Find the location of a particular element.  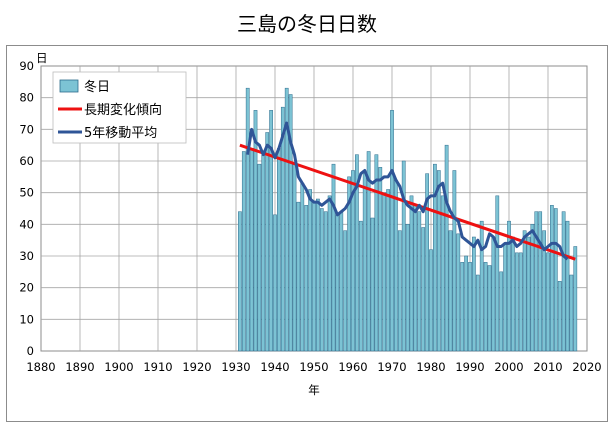

chart-title: 三島の冬日日数 is located at coordinates (307, 24).